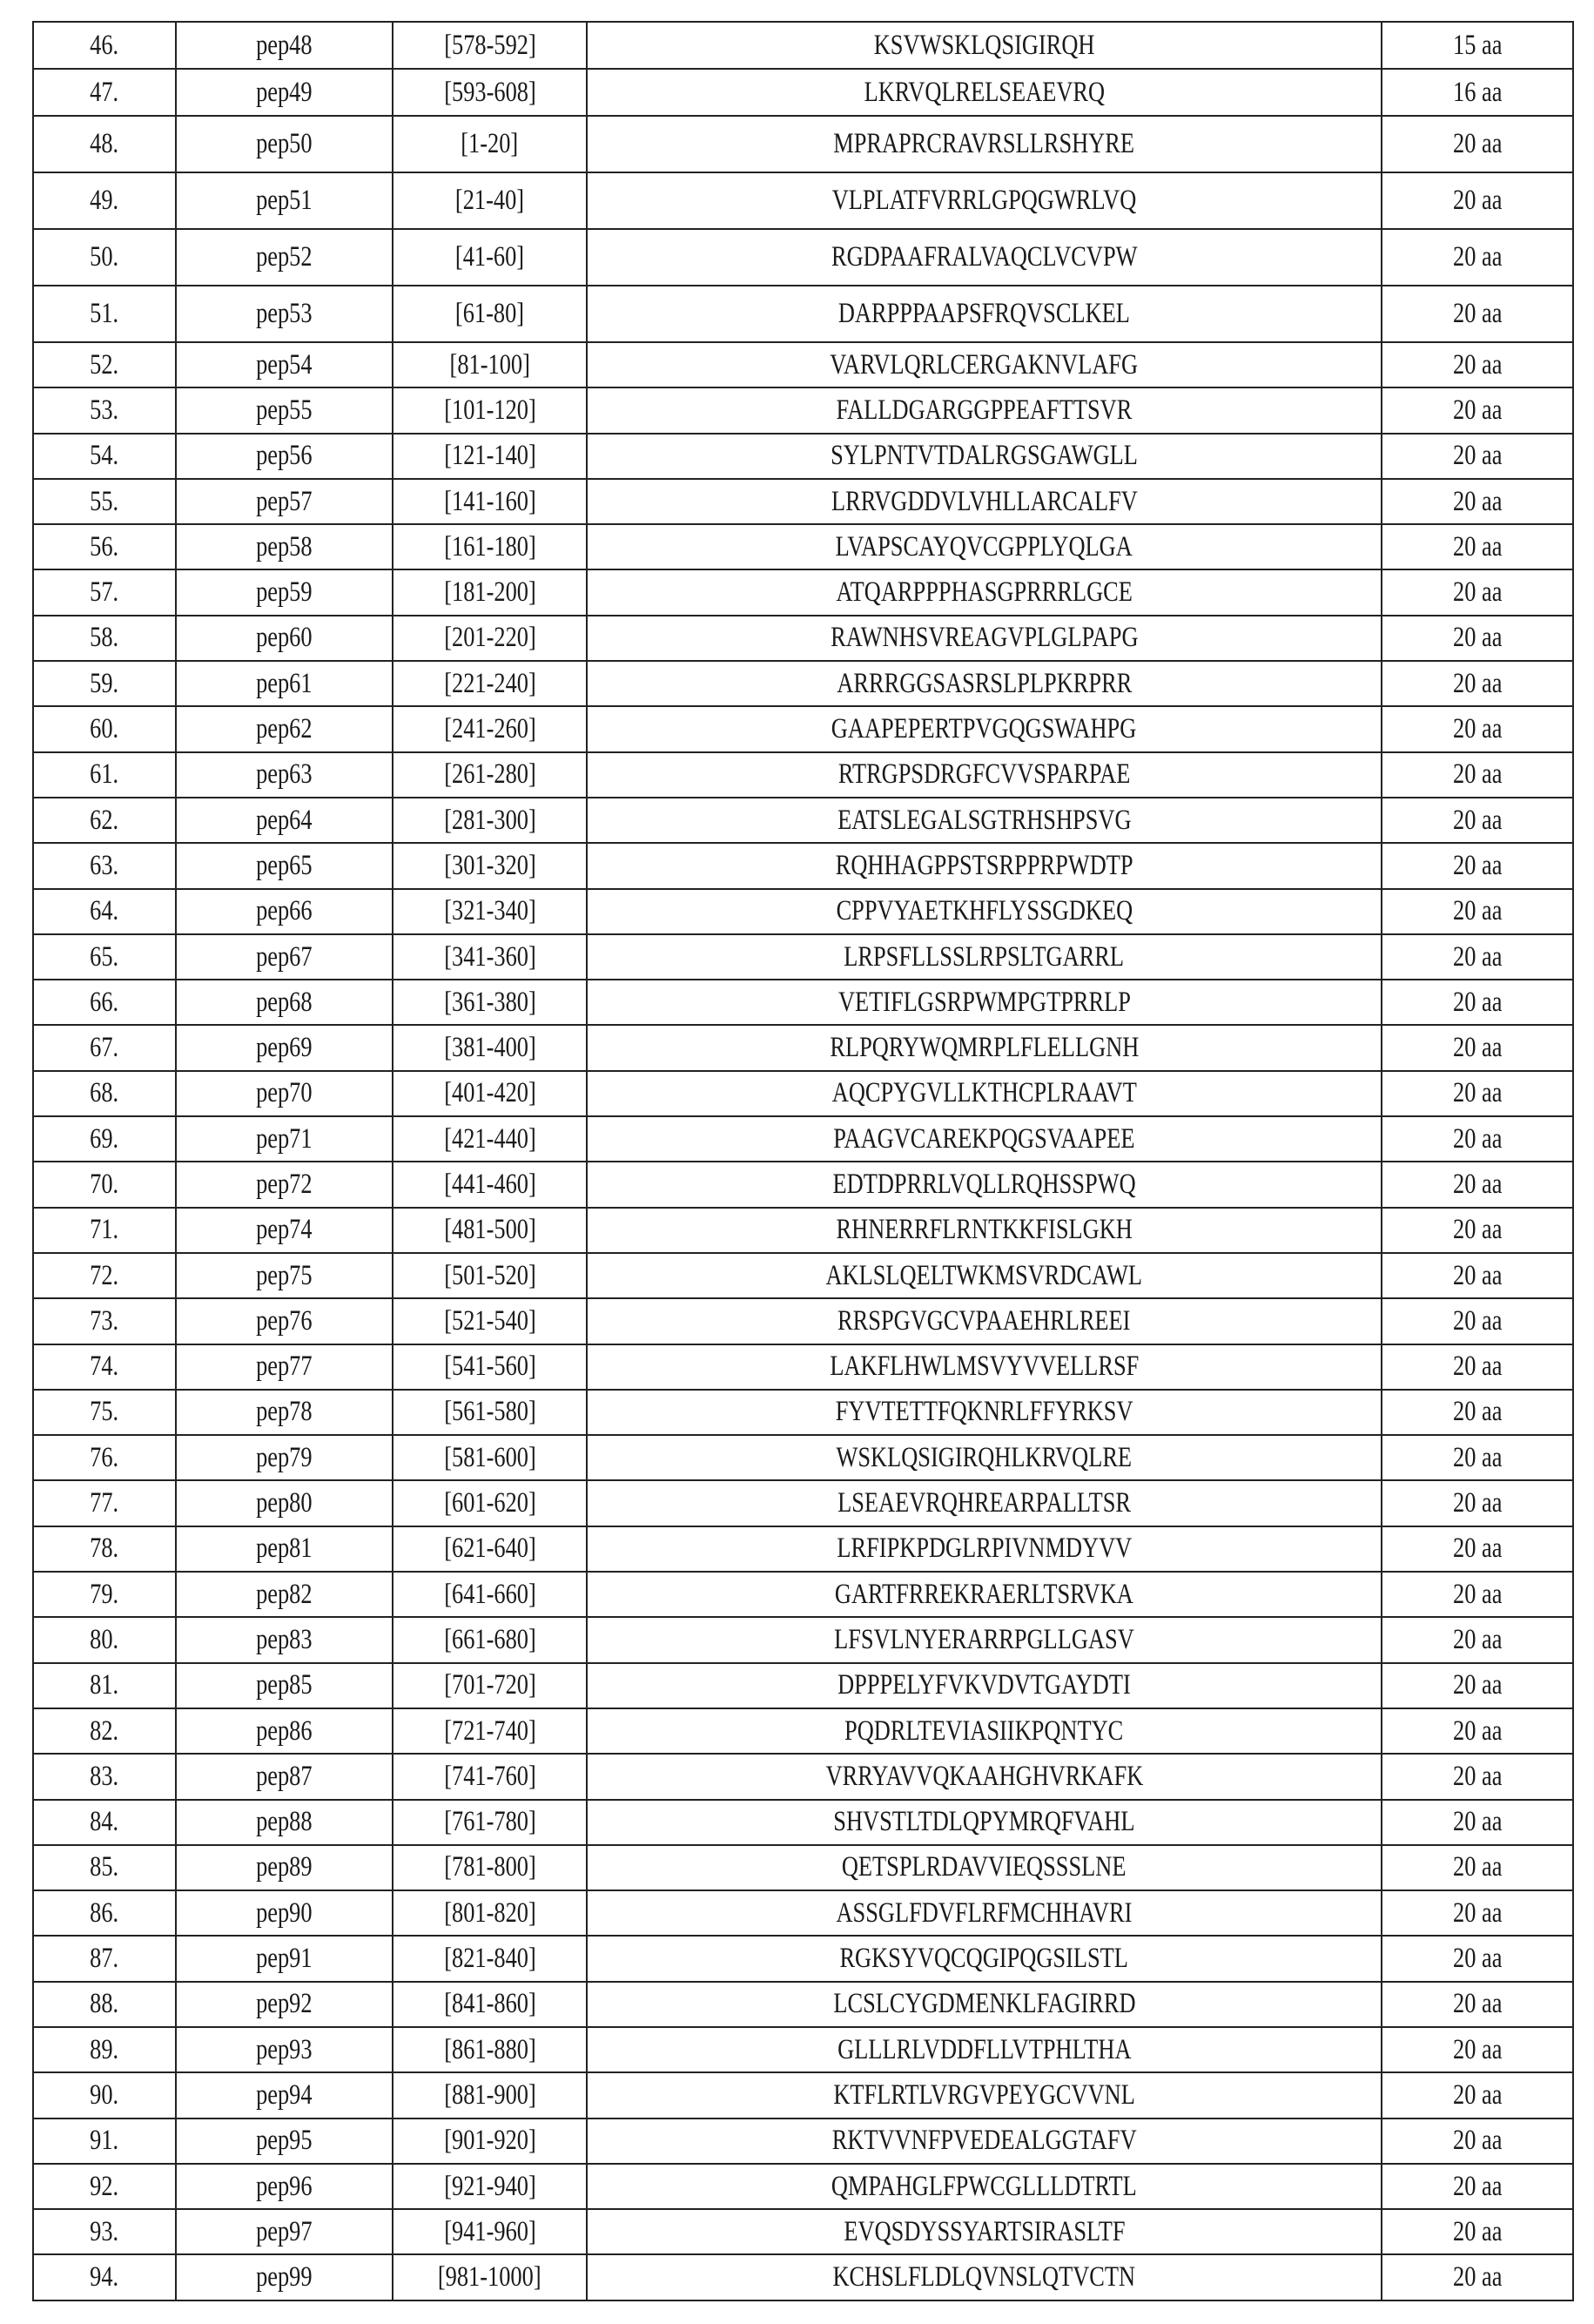  I want to click on row-number: 63., so click(105, 866).